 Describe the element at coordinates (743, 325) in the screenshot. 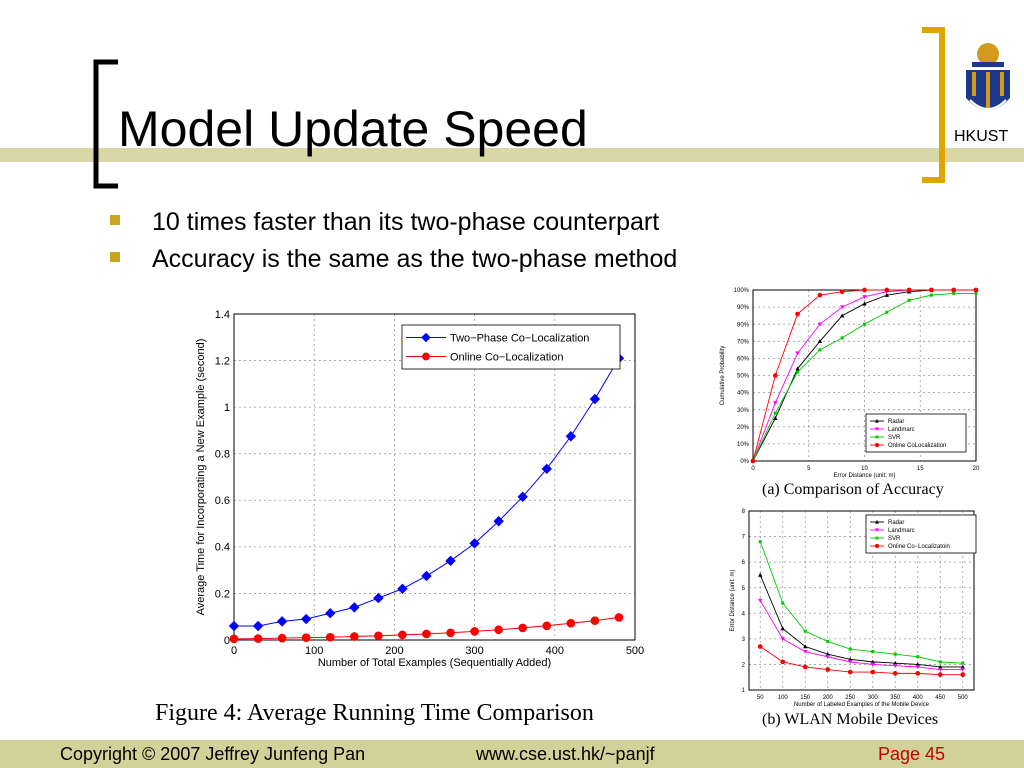

I see `y-tick-label: 80%` at that location.